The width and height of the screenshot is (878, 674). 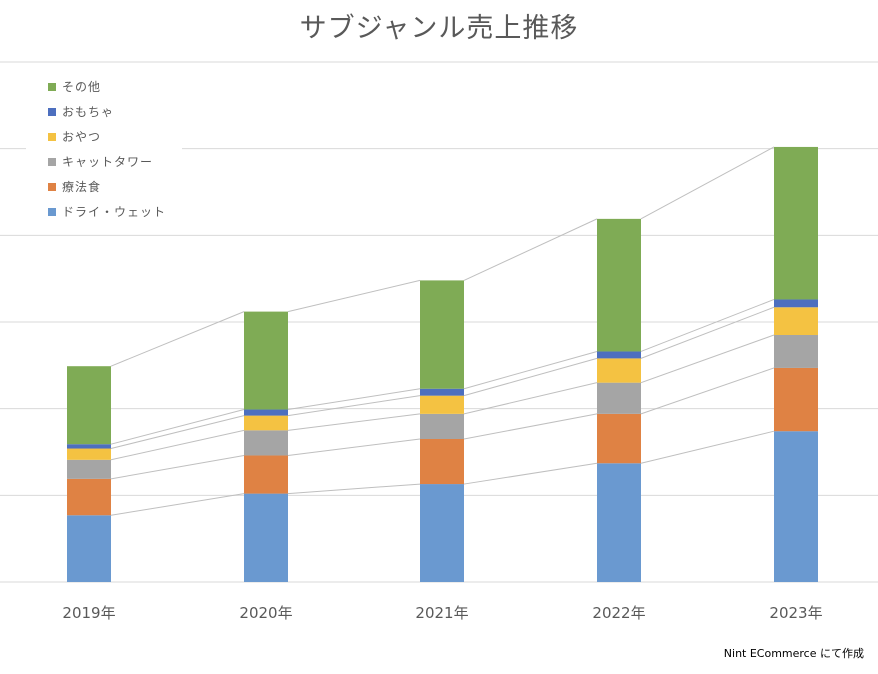 What do you see at coordinates (108, 162) in the screenshot?
I see `legend-label: キャットタワー` at bounding box center [108, 162].